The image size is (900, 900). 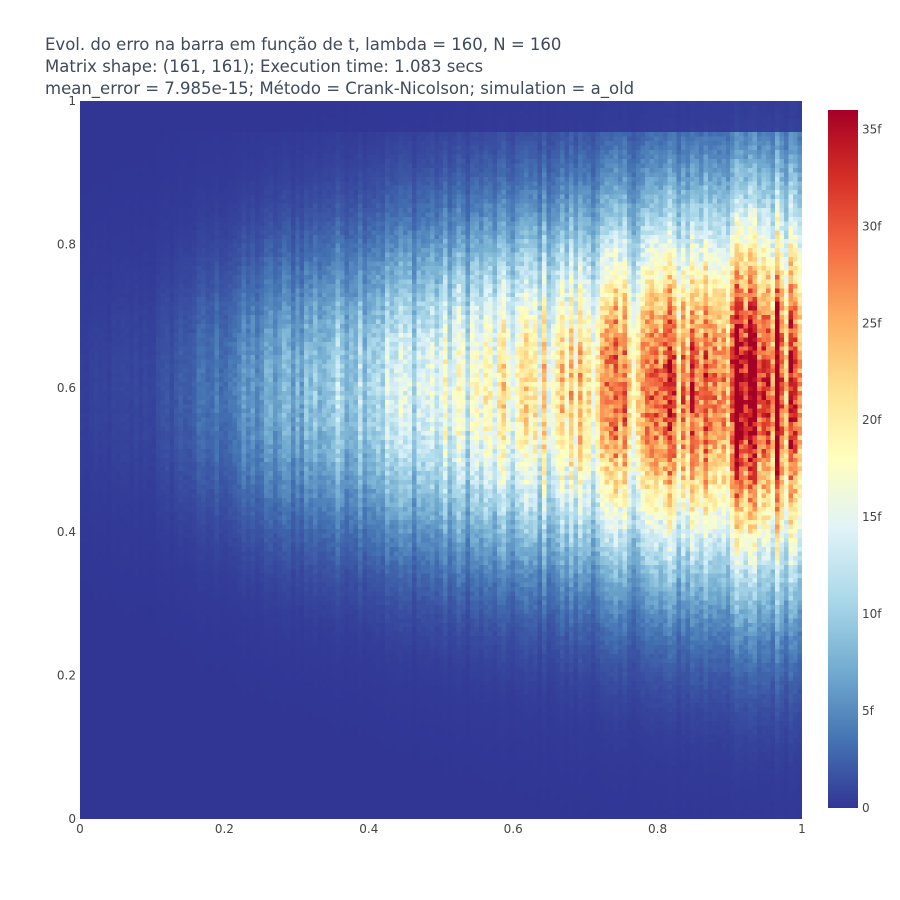 What do you see at coordinates (872, 420) in the screenshot?
I see `colorbar-tick-label: 20f` at bounding box center [872, 420].